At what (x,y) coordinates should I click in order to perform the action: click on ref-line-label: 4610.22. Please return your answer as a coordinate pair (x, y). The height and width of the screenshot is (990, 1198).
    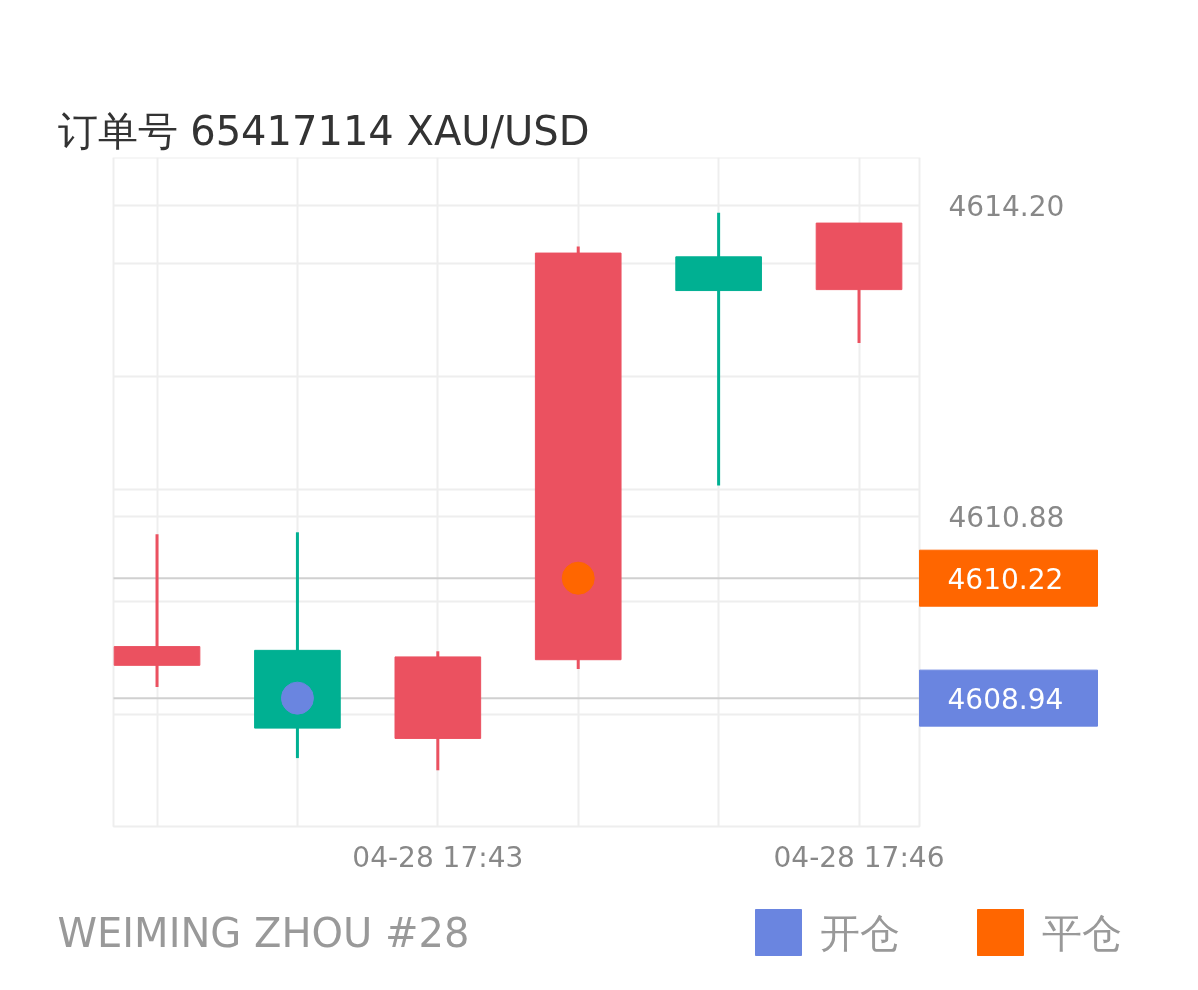
    Looking at the image, I should click on (1005, 579).